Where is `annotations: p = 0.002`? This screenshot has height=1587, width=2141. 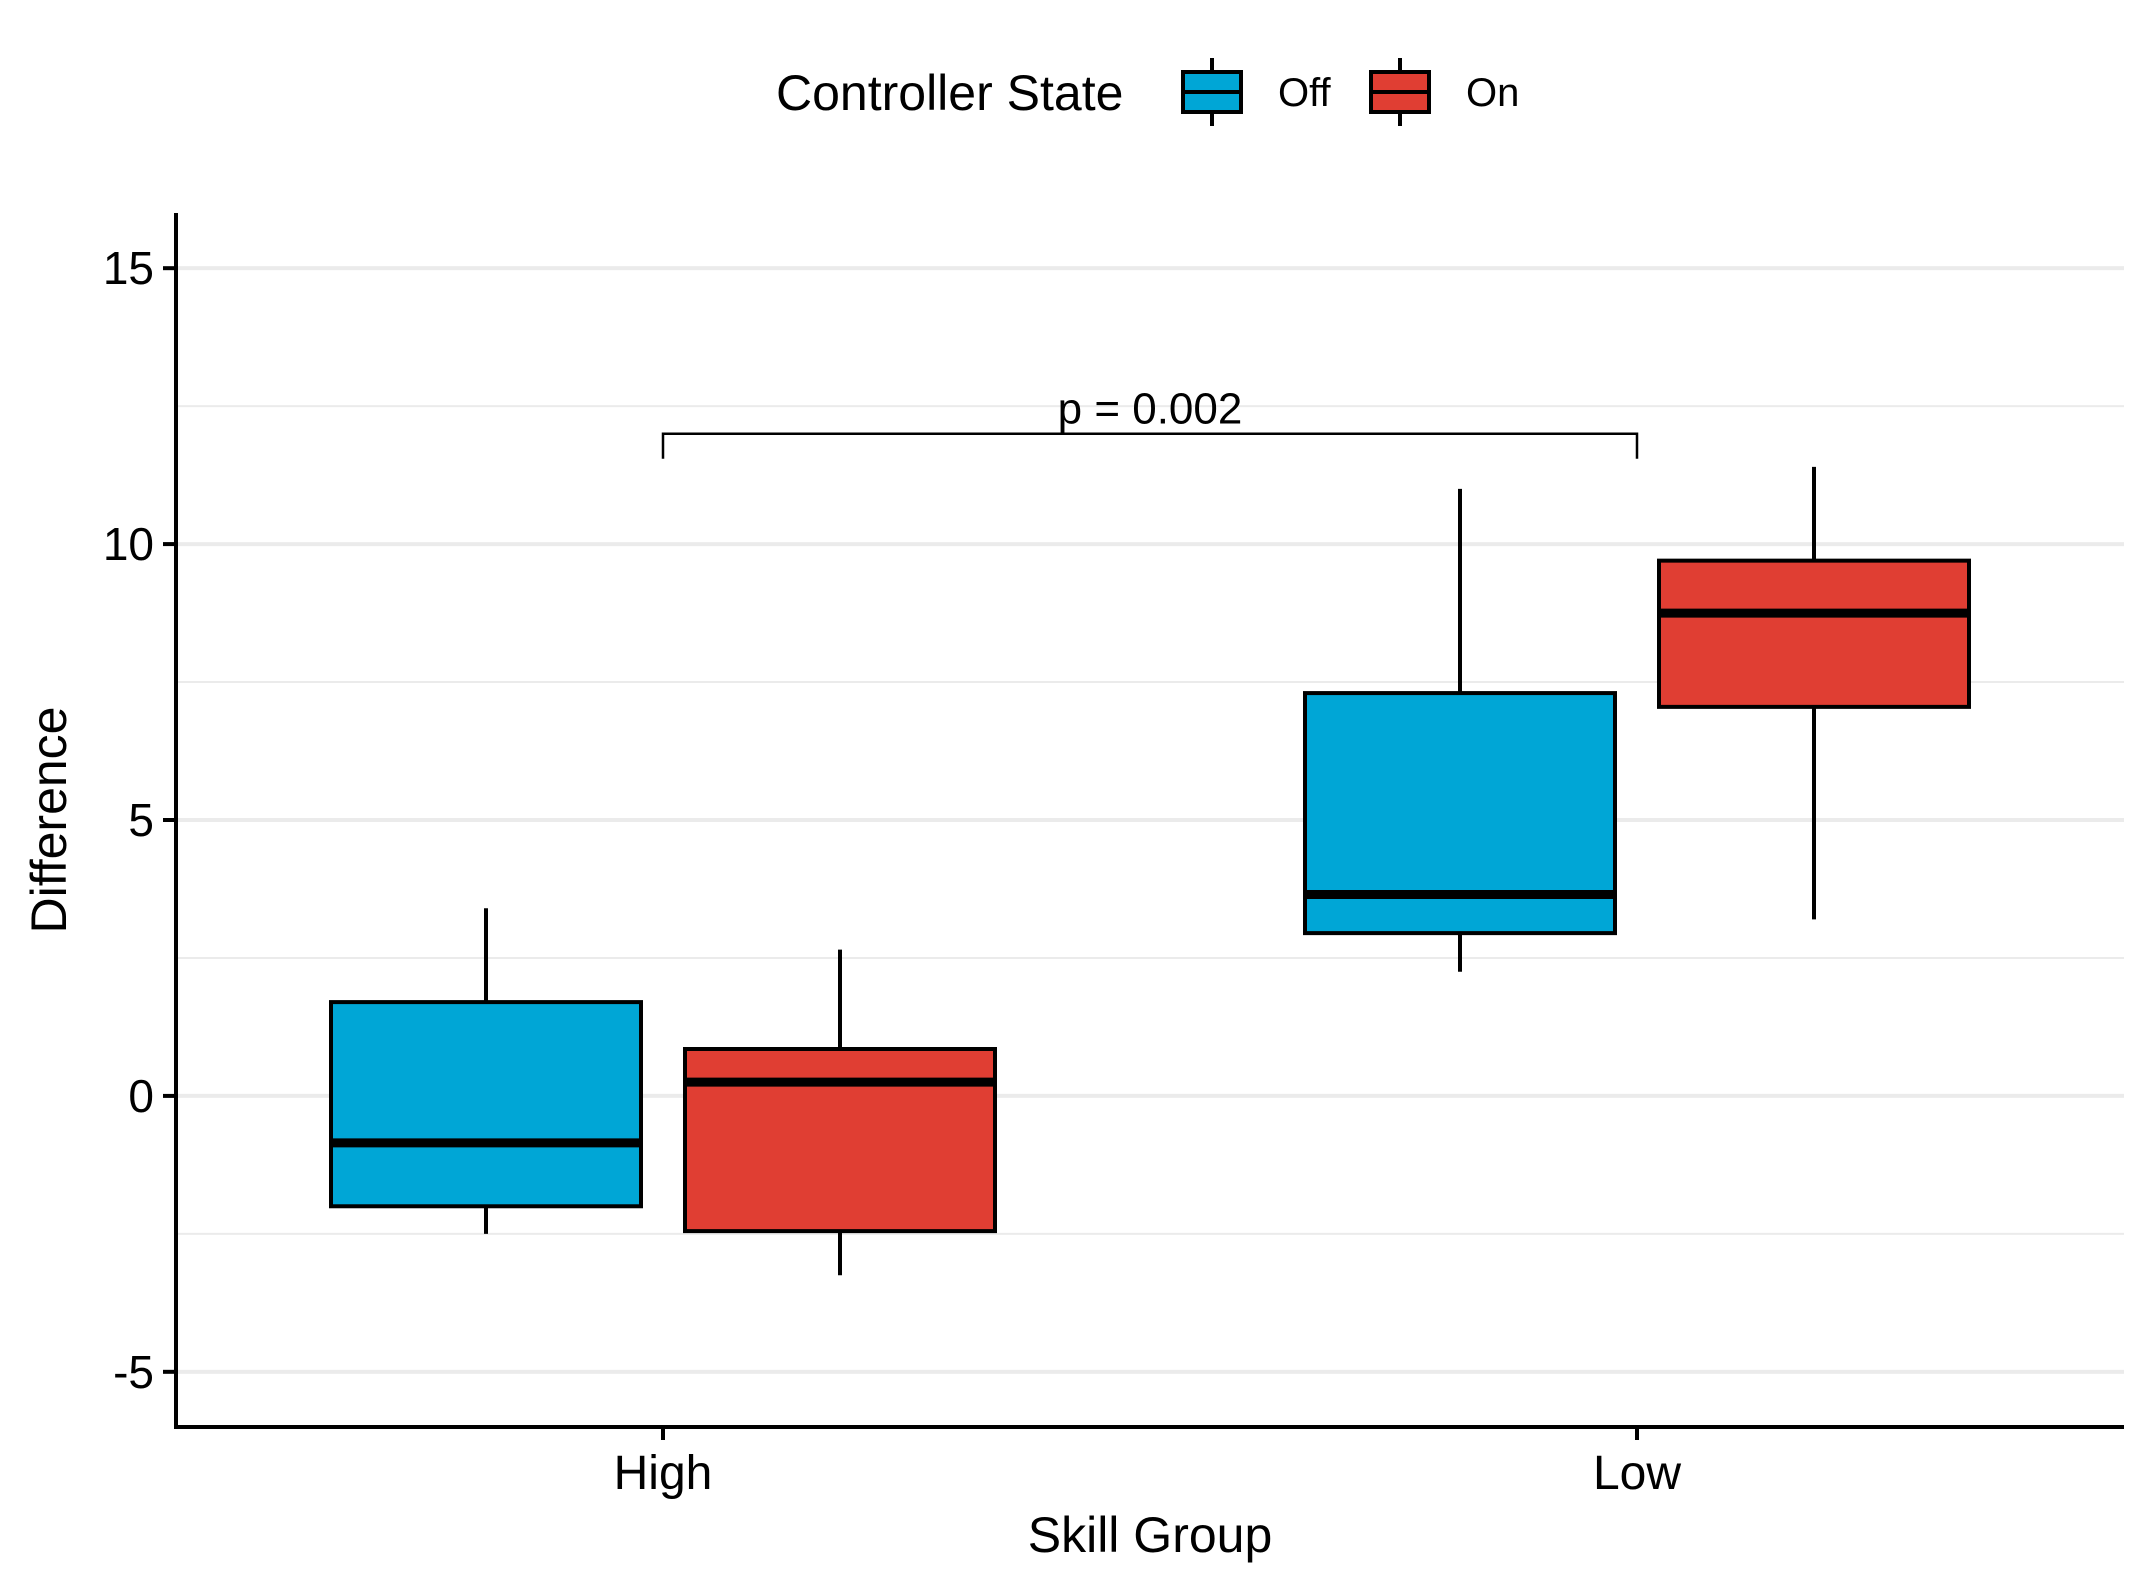
annotations: p = 0.002 is located at coordinates (1150, 422).